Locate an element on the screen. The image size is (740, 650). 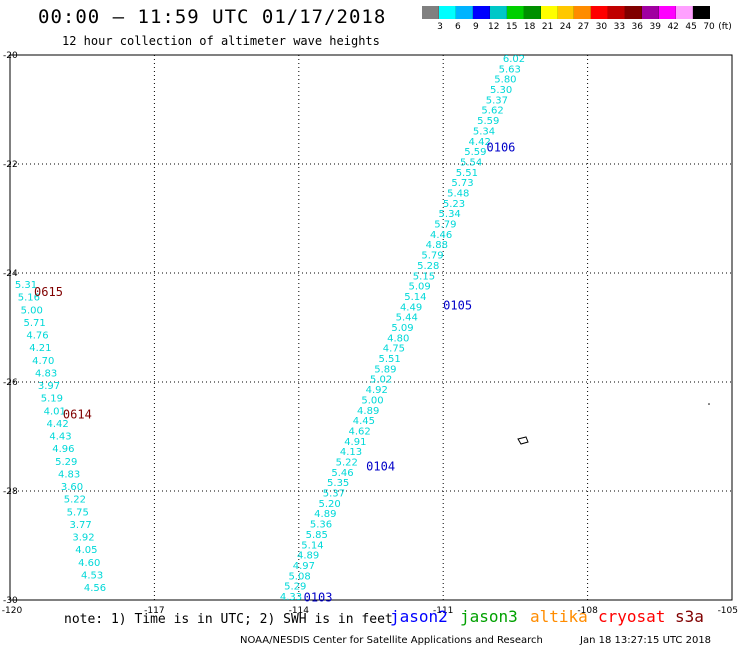
y-tick-label: -30 is located at coordinates (10, 601).